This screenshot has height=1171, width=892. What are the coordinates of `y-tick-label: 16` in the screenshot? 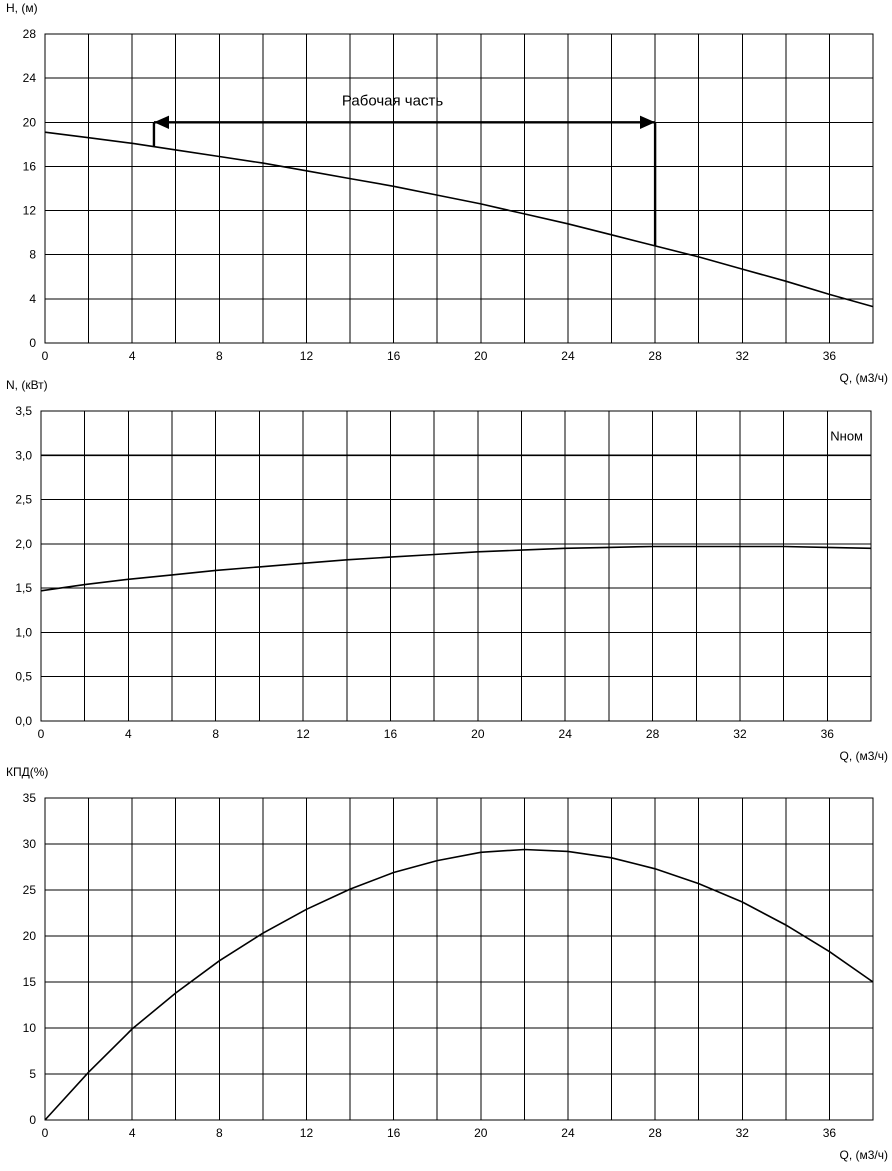 It's located at (30, 166).